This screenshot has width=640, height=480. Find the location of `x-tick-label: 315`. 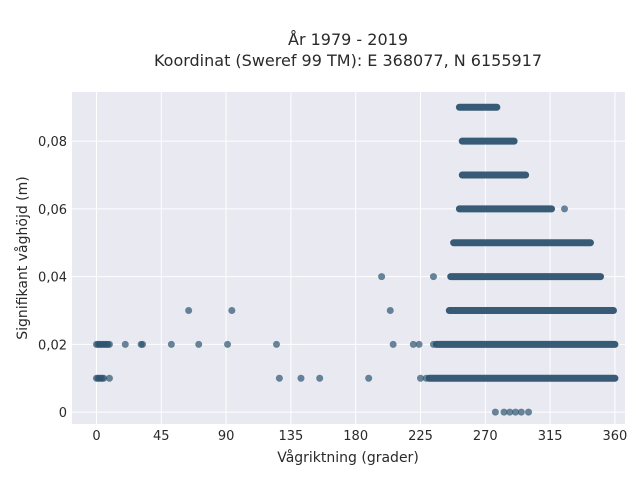

x-tick-label: 315 is located at coordinates (550, 436).